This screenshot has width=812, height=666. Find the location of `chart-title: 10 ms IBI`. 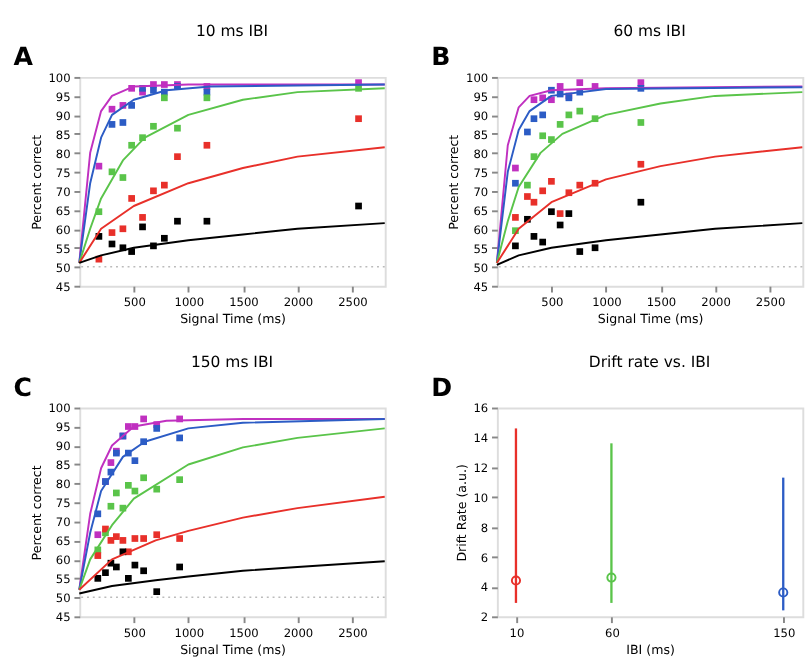

chart-title: 10 ms IBI is located at coordinates (232, 31).